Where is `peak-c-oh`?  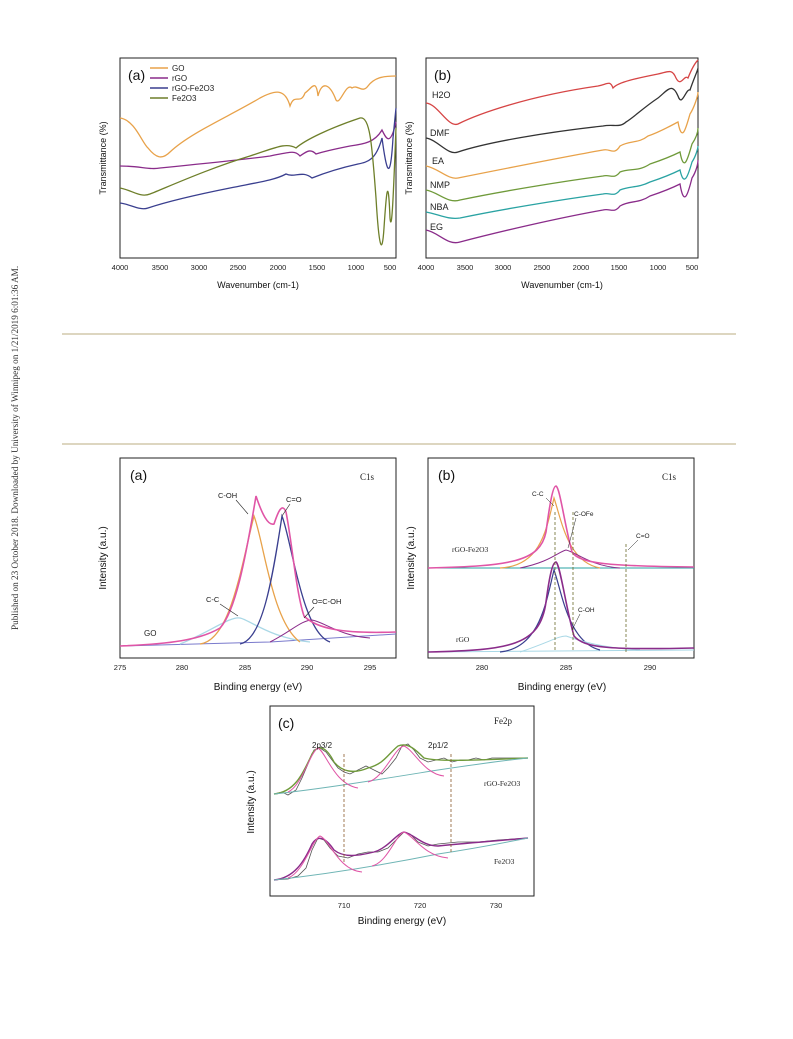
peak-c-oh is located at coordinates (250, 579).